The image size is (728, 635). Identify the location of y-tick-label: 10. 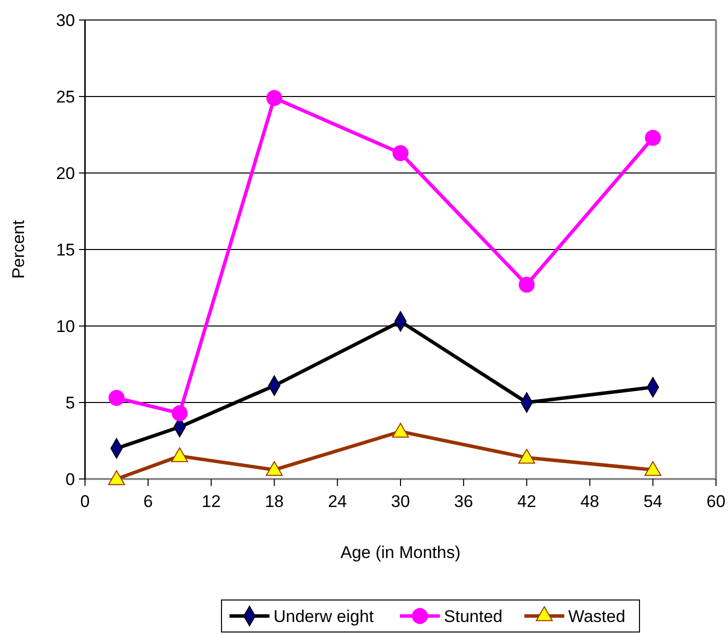
(65, 326).